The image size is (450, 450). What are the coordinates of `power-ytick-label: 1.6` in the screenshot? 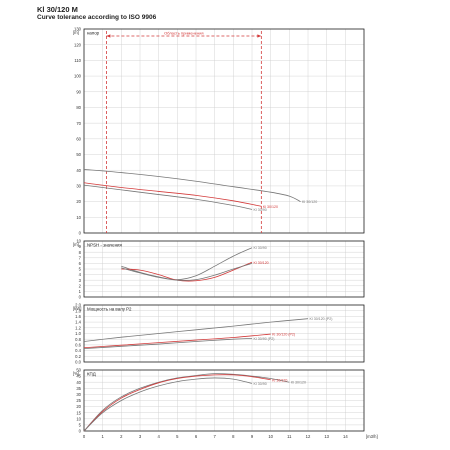 It's located at (78, 316).